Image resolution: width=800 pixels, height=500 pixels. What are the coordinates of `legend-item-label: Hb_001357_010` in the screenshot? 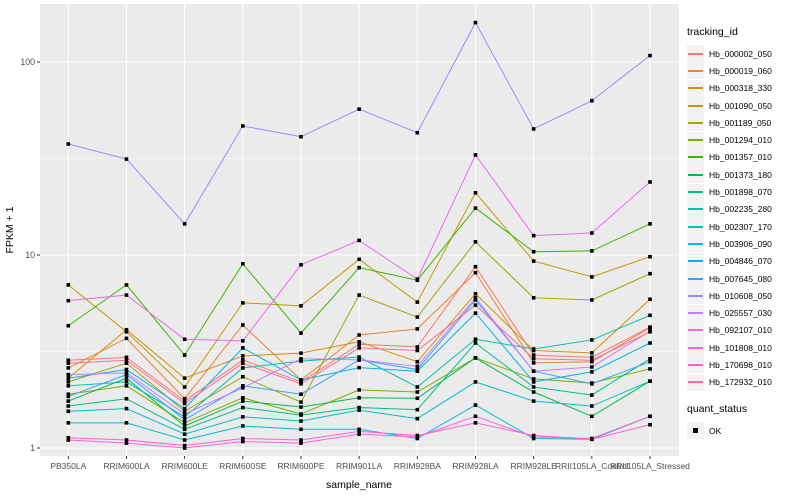 It's located at (740, 157).